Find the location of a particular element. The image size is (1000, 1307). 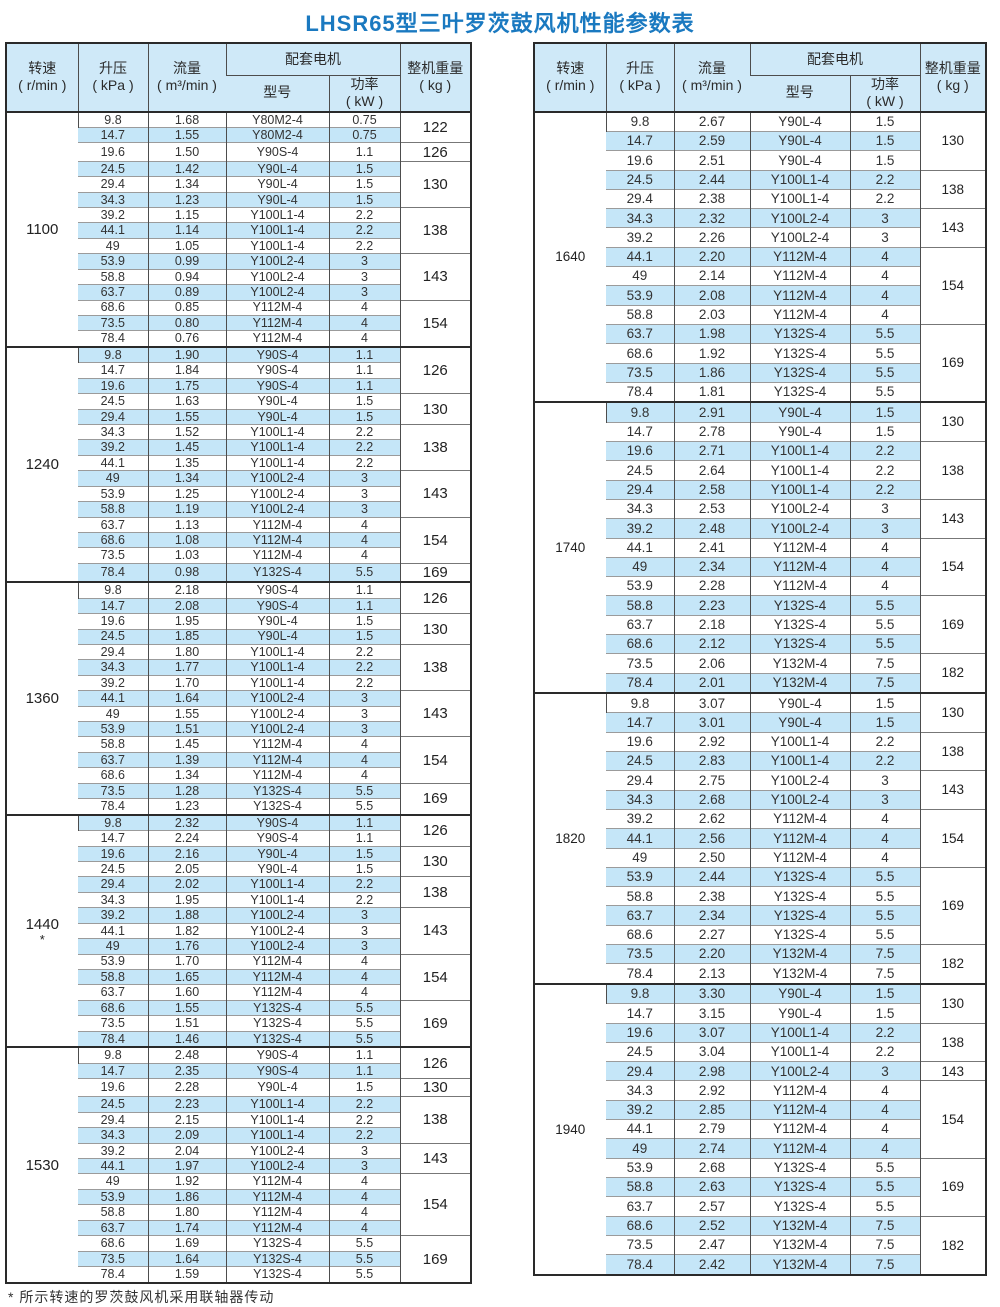

table-row: 34.3 2.32 Y100L2-4 3 143 is located at coordinates (760, 228).